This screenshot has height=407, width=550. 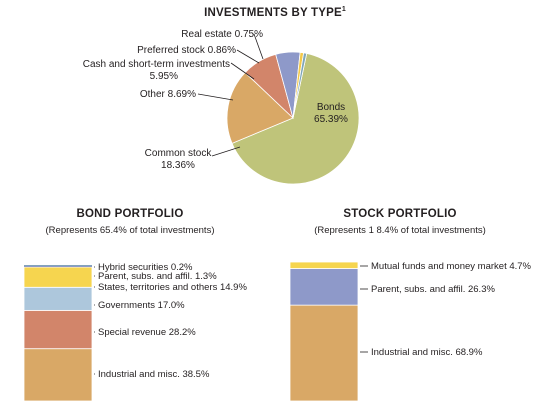 I want to click on stock-label-parent-subs-and-affil: Parent, subs. and affil. 26.3%, so click(x=433, y=289).